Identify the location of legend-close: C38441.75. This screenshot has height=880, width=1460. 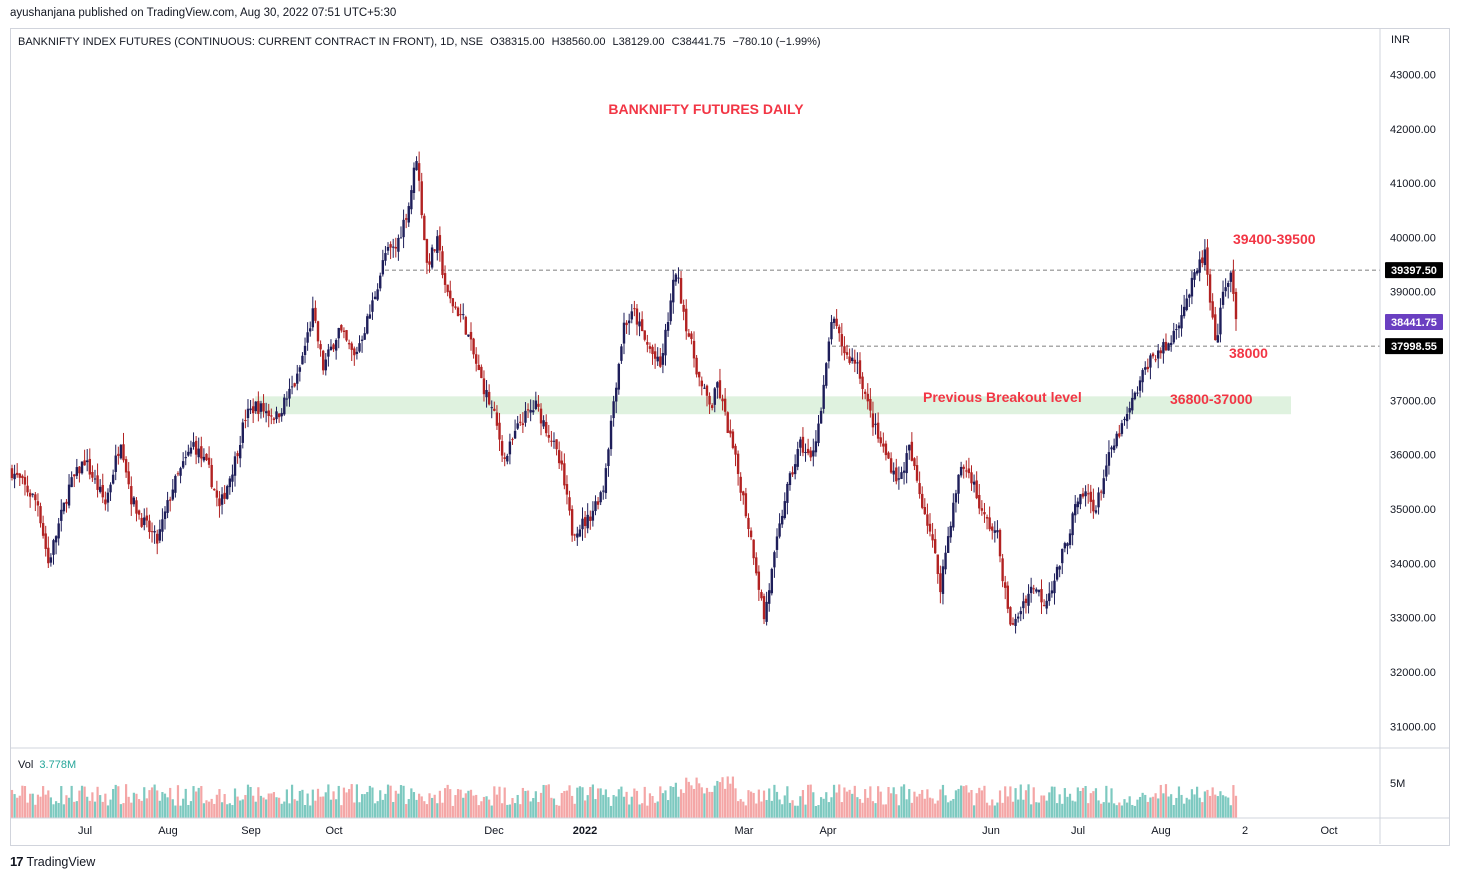
(698, 42).